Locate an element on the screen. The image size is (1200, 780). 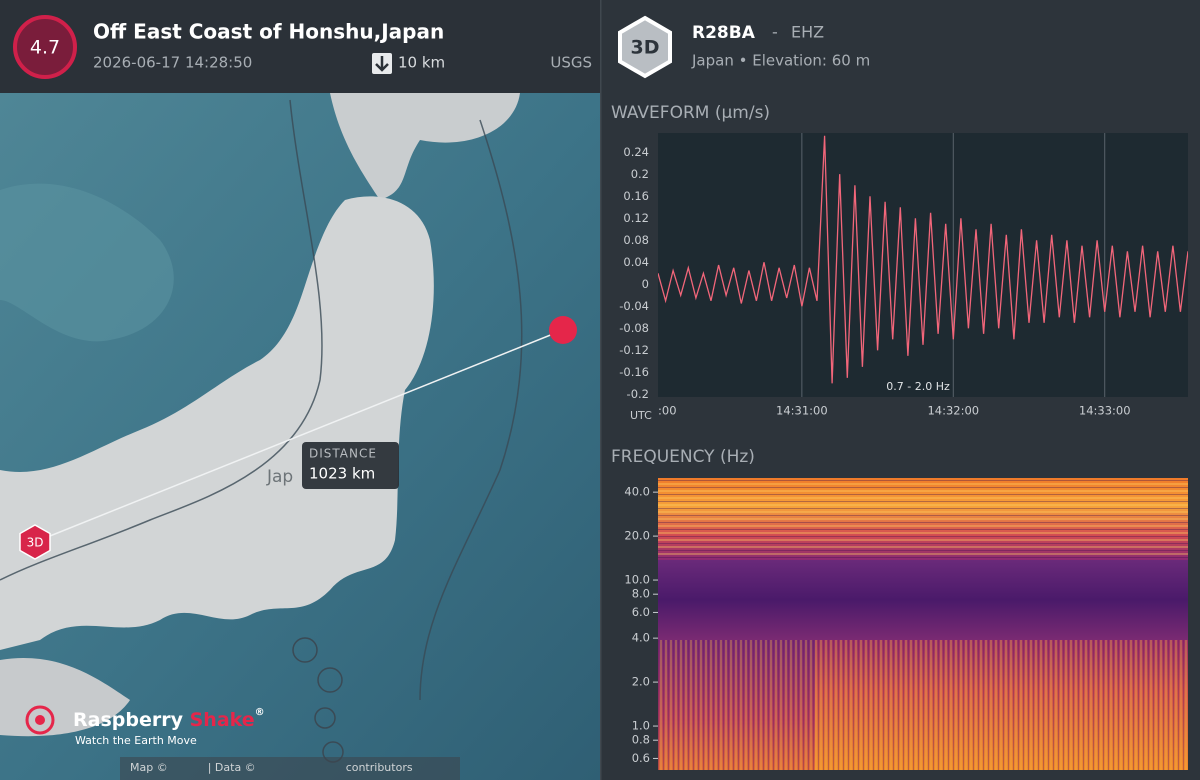
waveform-line is located at coordinates (923, 259).